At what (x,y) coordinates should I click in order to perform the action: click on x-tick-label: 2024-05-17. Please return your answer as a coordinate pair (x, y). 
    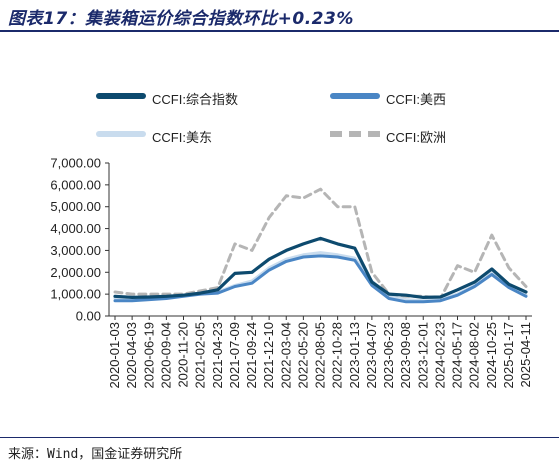
    Looking at the image, I should click on (457, 355).